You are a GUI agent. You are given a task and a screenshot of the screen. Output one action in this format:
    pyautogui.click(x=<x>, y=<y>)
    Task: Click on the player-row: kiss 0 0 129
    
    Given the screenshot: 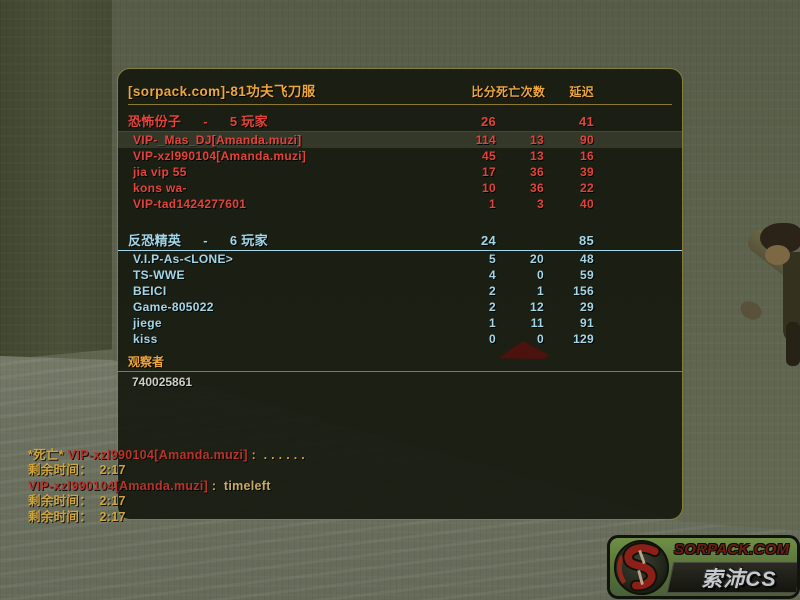 What is the action you would take?
    pyautogui.click(x=400, y=339)
    